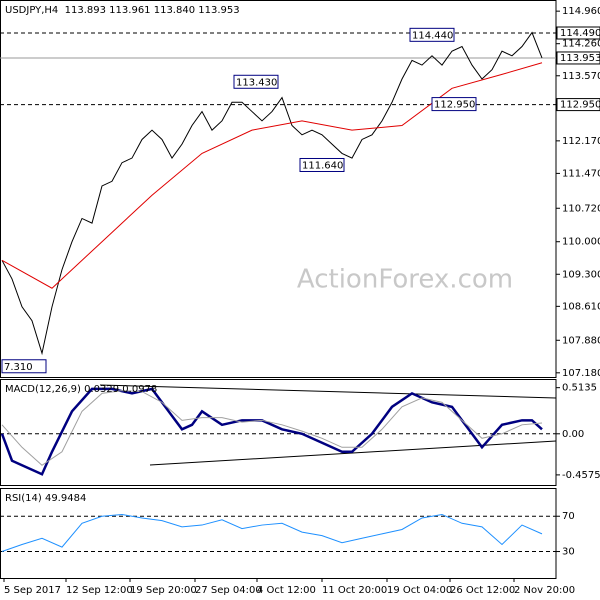 The width and height of the screenshot is (600, 600). I want to click on panel-title: MACD(12,26,9) 0.0329 0.0978, so click(81, 389).